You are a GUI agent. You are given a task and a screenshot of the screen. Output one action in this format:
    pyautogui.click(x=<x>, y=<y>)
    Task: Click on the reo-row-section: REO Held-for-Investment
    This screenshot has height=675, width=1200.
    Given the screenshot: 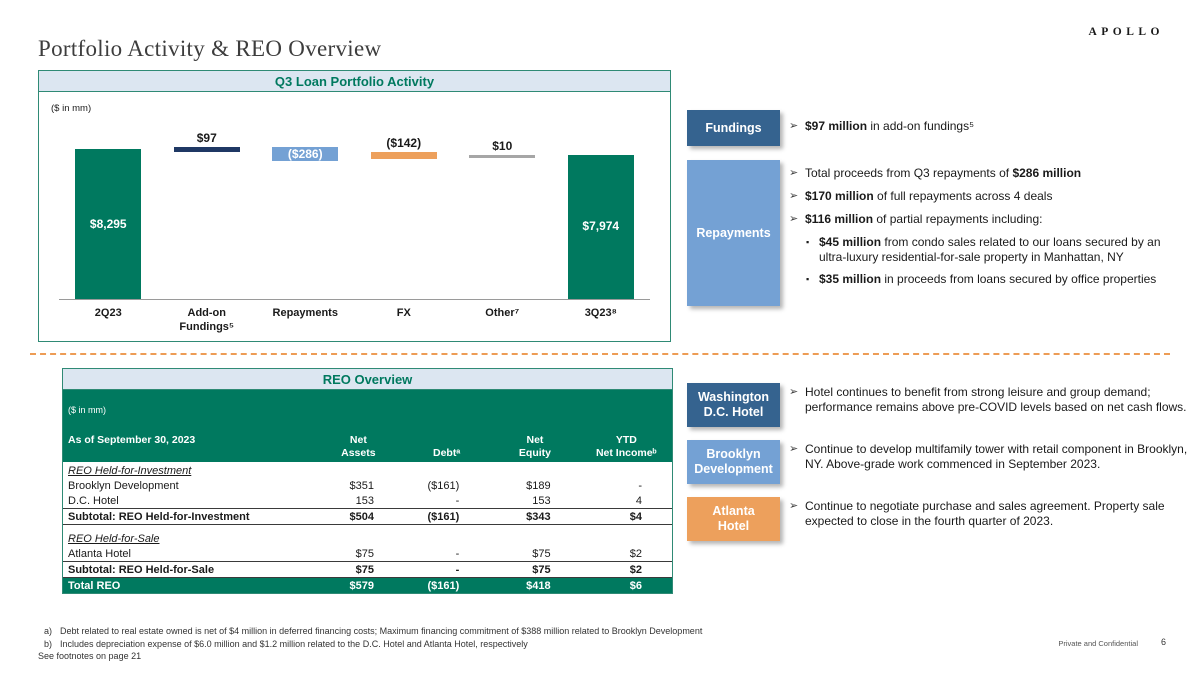 What is the action you would take?
    pyautogui.click(x=367, y=470)
    